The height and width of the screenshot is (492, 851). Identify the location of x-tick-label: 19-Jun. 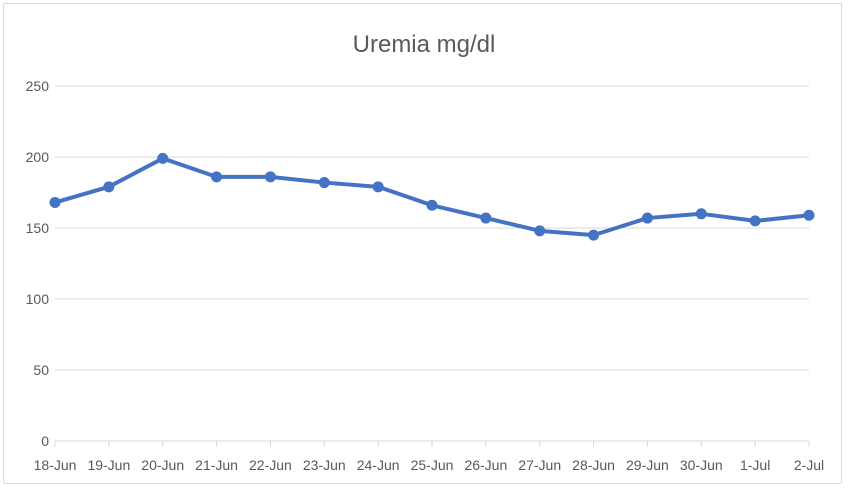
(108, 465).